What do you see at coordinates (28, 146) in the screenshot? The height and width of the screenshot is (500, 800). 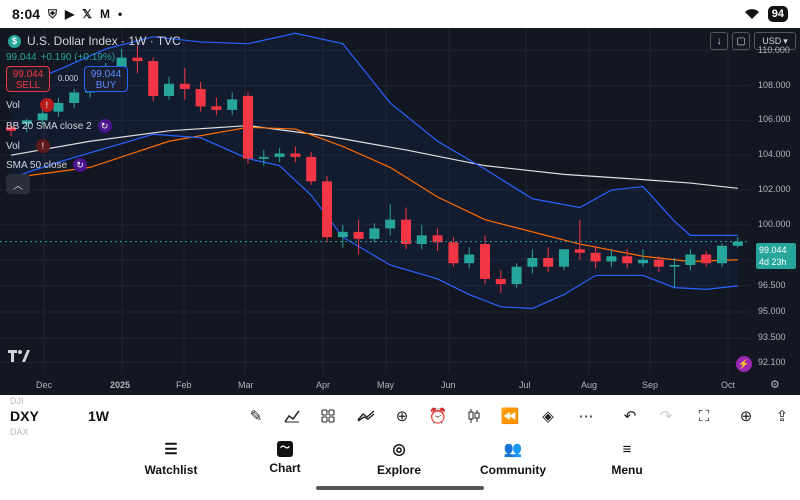 I see `indicator-vol-2: Vol !` at bounding box center [28, 146].